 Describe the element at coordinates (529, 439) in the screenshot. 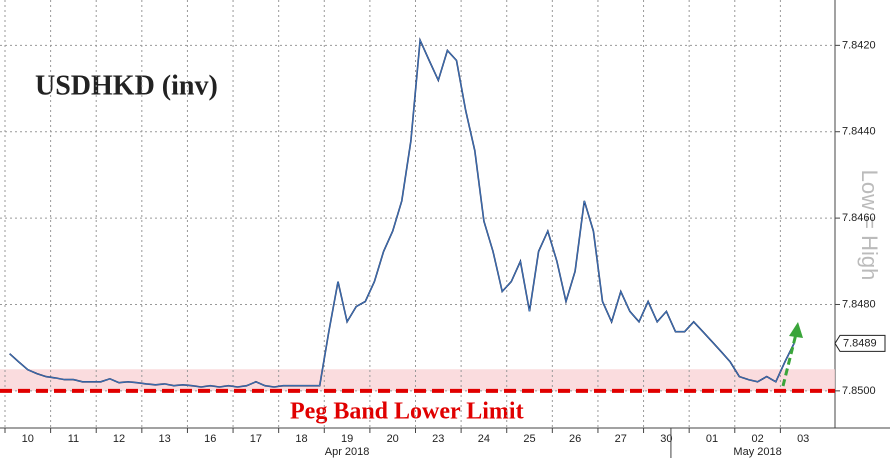

I see `x-tick-label: 25` at that location.